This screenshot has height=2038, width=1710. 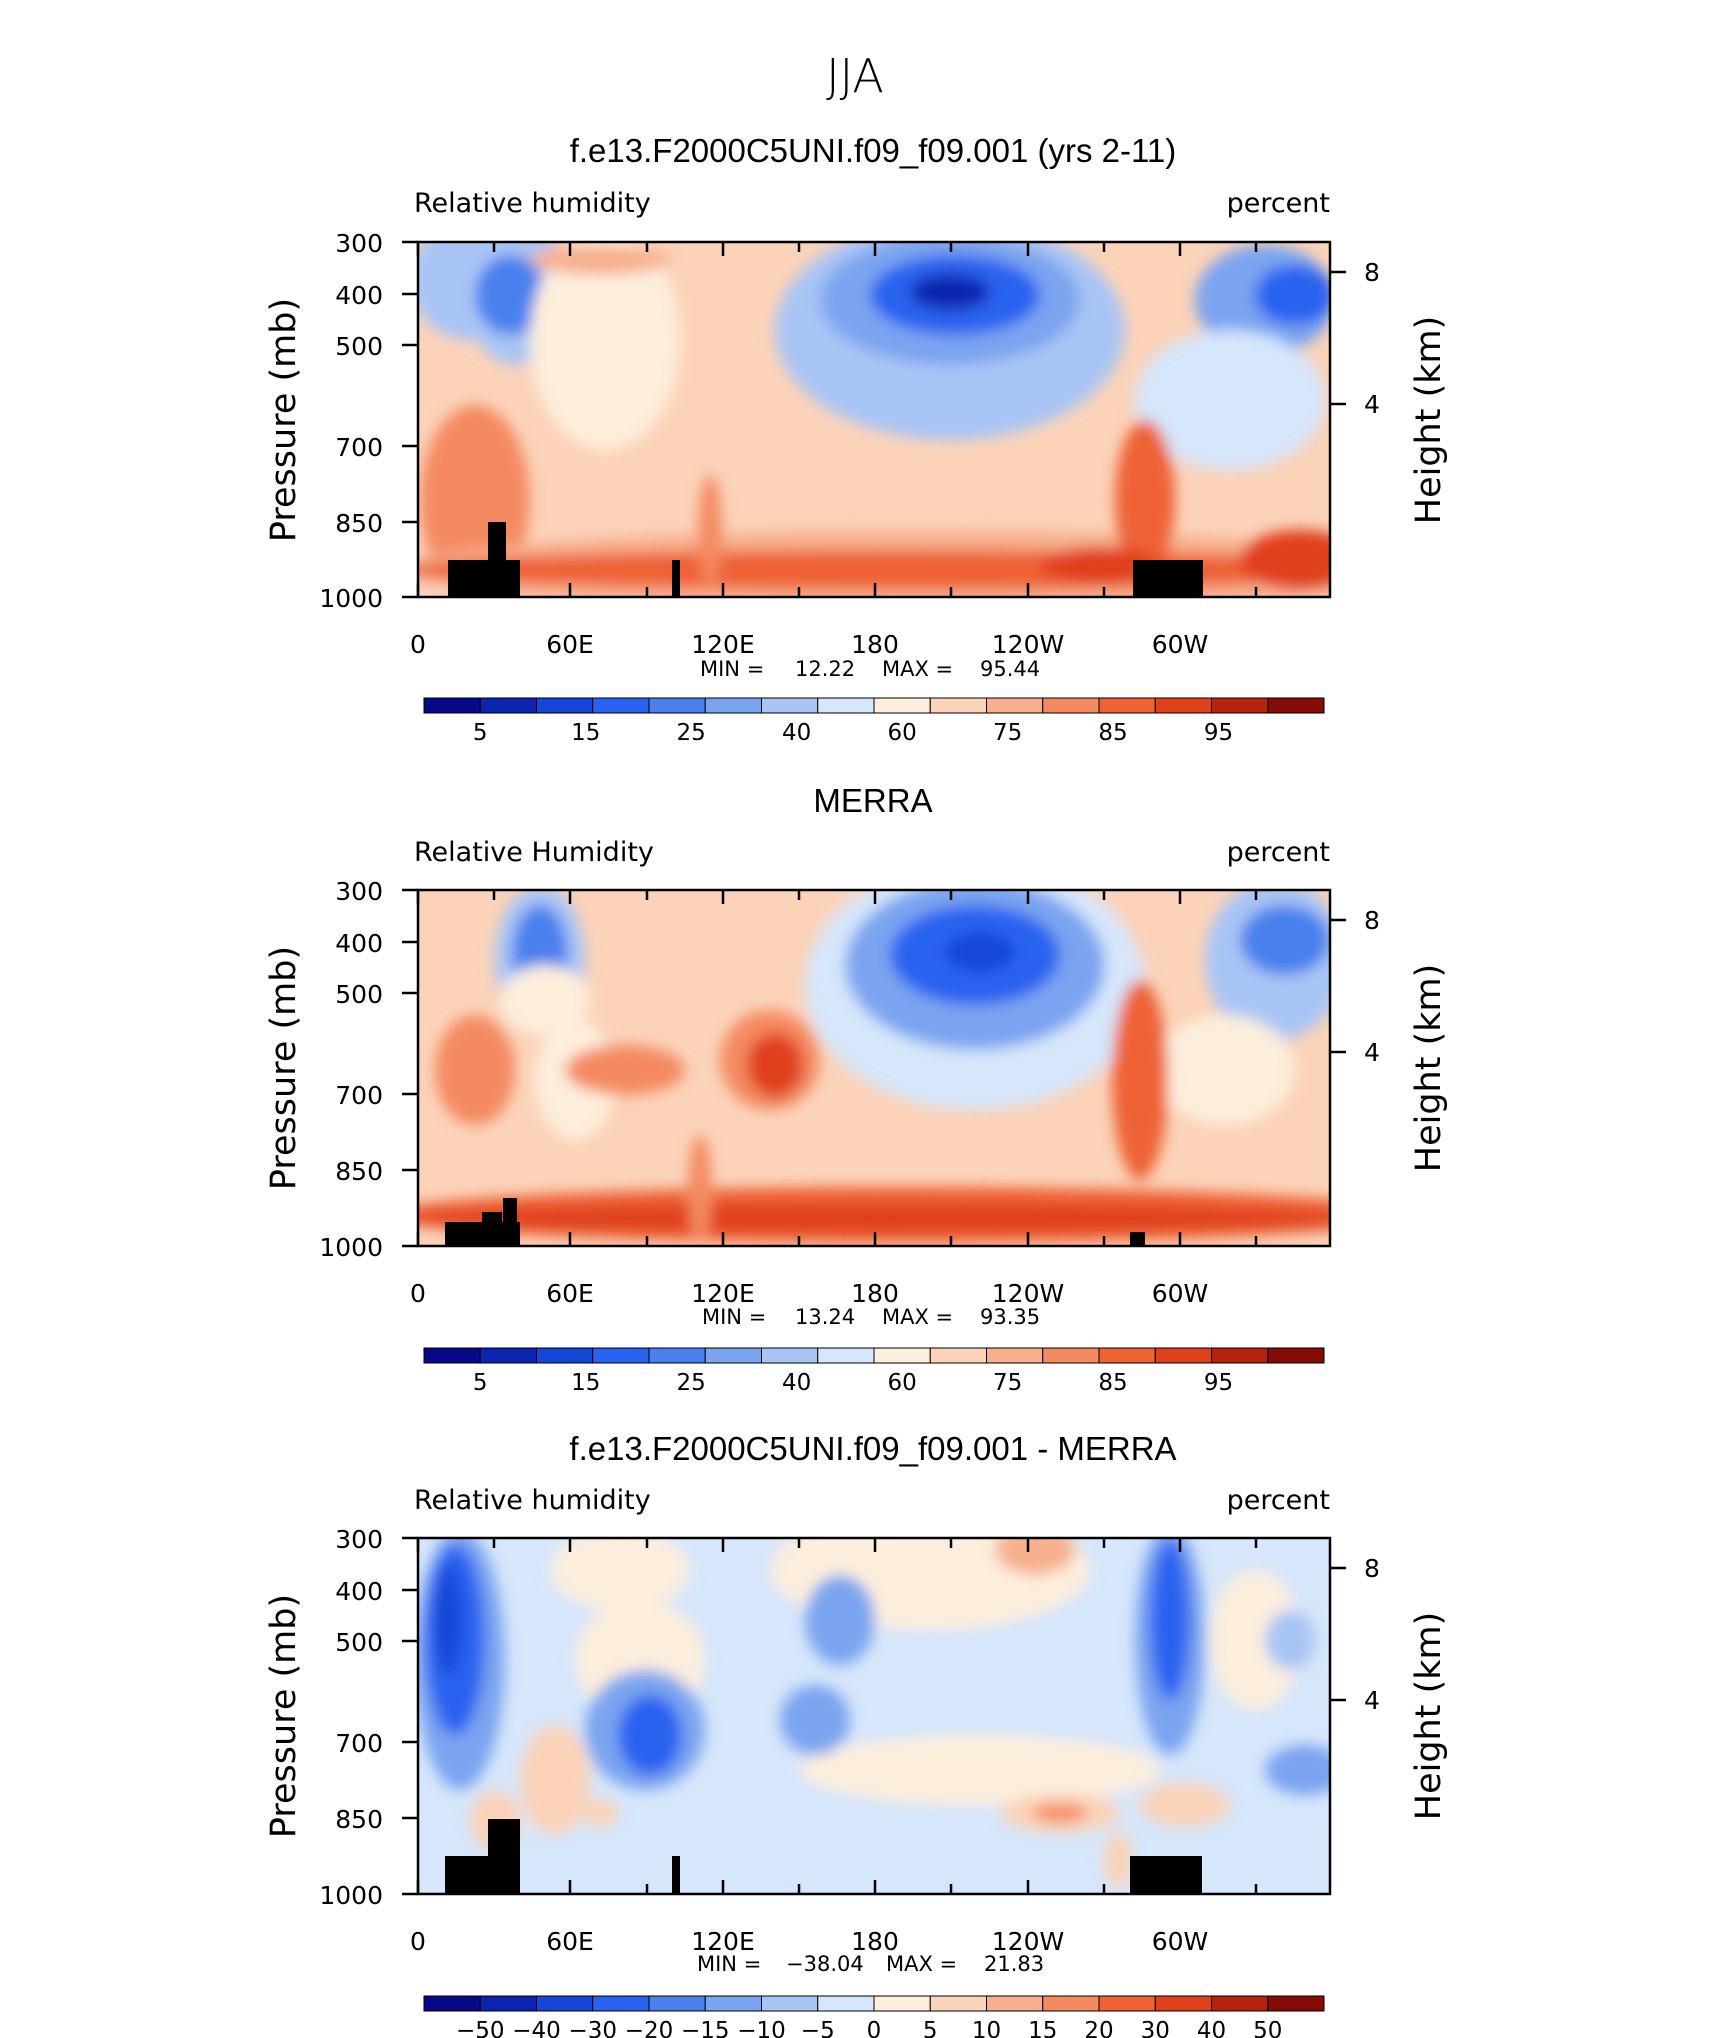 I want to click on y-tick-label: 300, so click(x=359, y=1539).